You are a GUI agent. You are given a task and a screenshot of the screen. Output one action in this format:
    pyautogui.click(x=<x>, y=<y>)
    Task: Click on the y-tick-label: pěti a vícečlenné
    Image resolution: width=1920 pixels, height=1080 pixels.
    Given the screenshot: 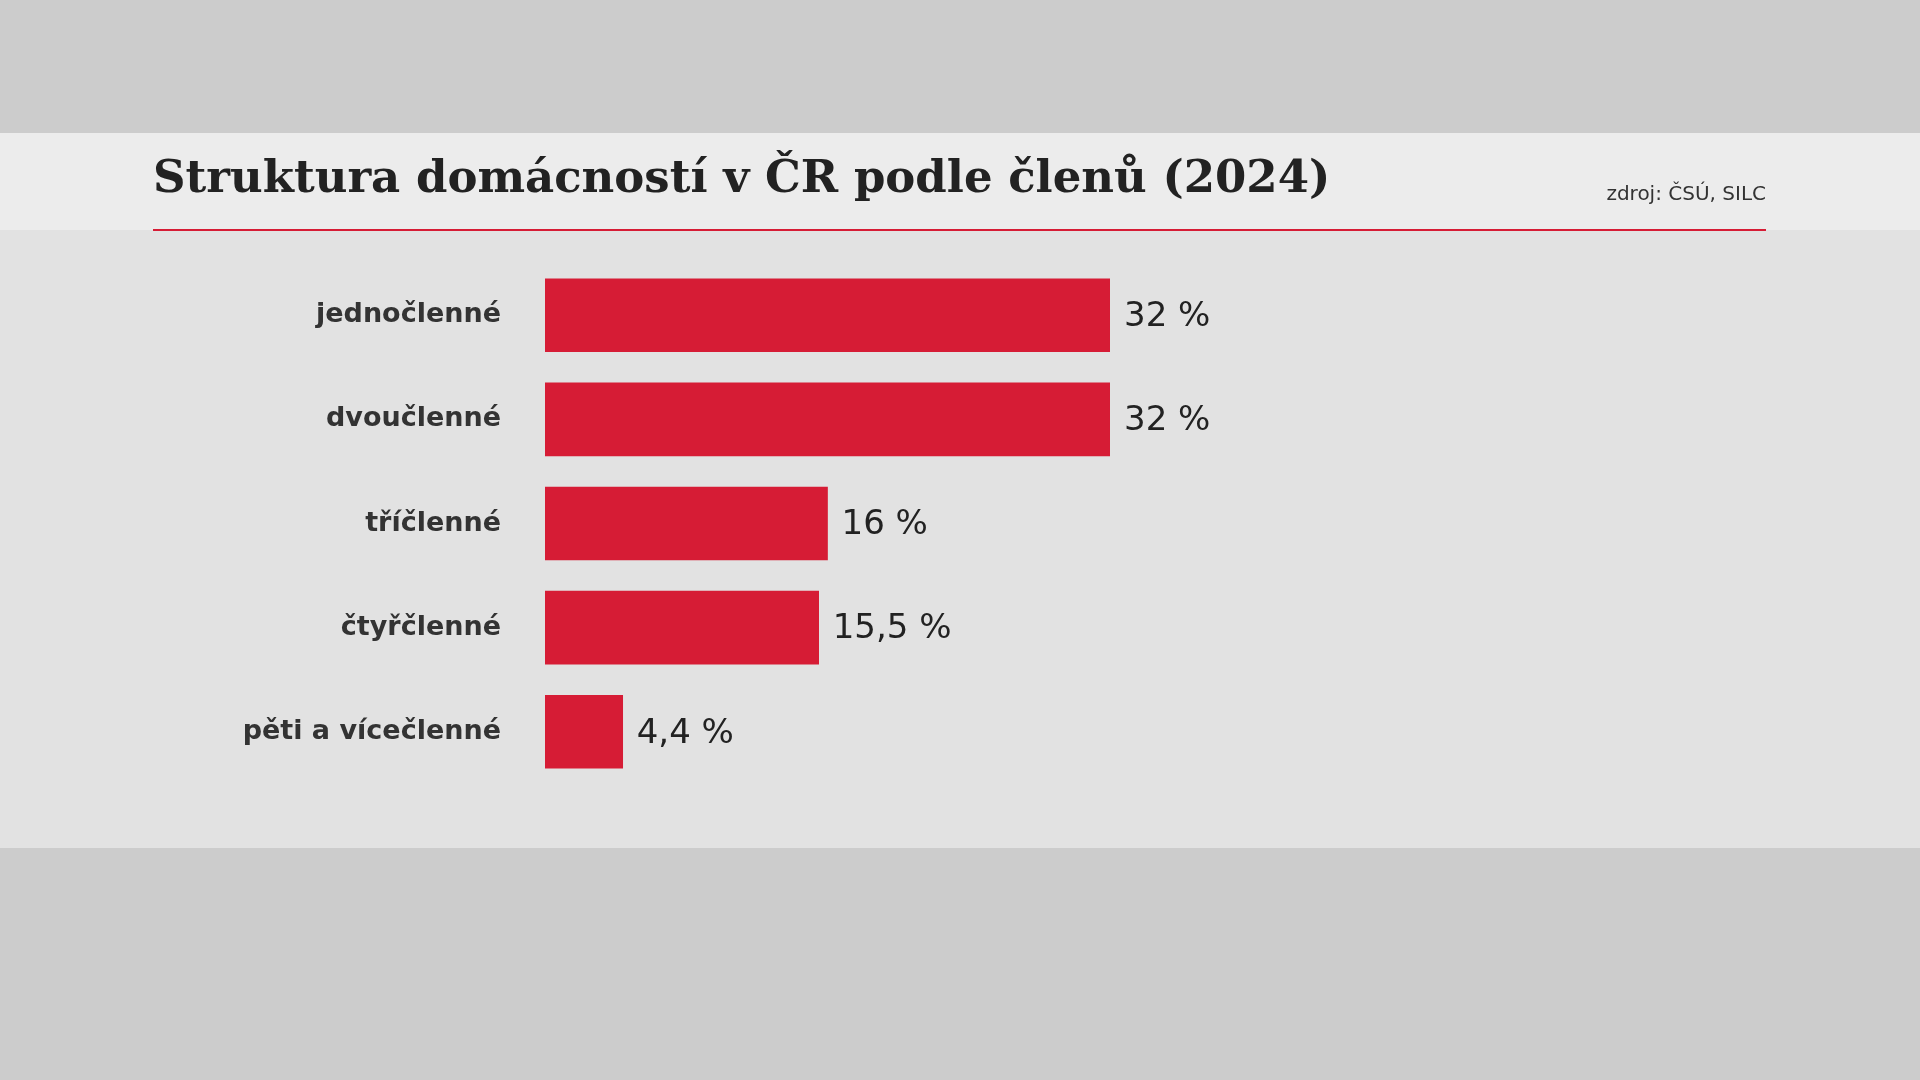 What is the action you would take?
    pyautogui.click(x=371, y=729)
    